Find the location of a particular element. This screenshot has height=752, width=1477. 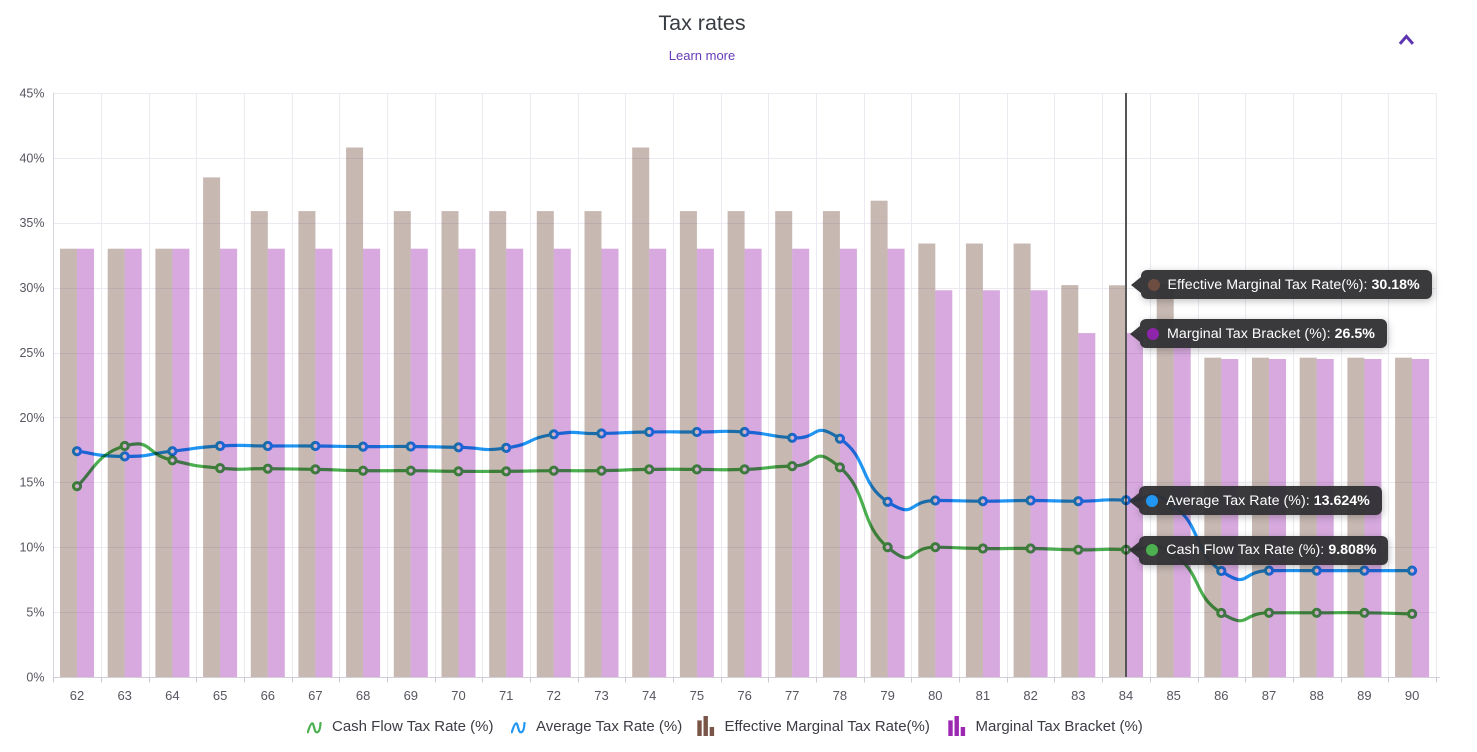

svg-text: 67 is located at coordinates (315, 695).